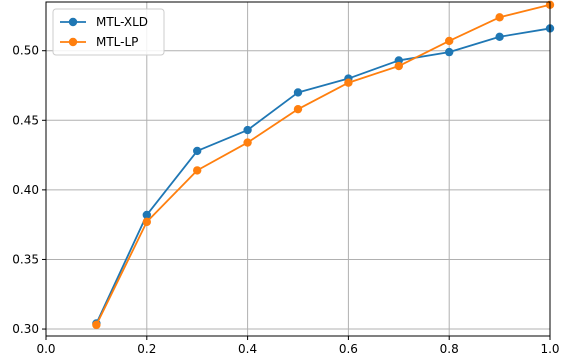 Image resolution: width=562 pixels, height=361 pixels. What do you see at coordinates (45, 349) in the screenshot?
I see `x-tick-label: 0.0` at bounding box center [45, 349].